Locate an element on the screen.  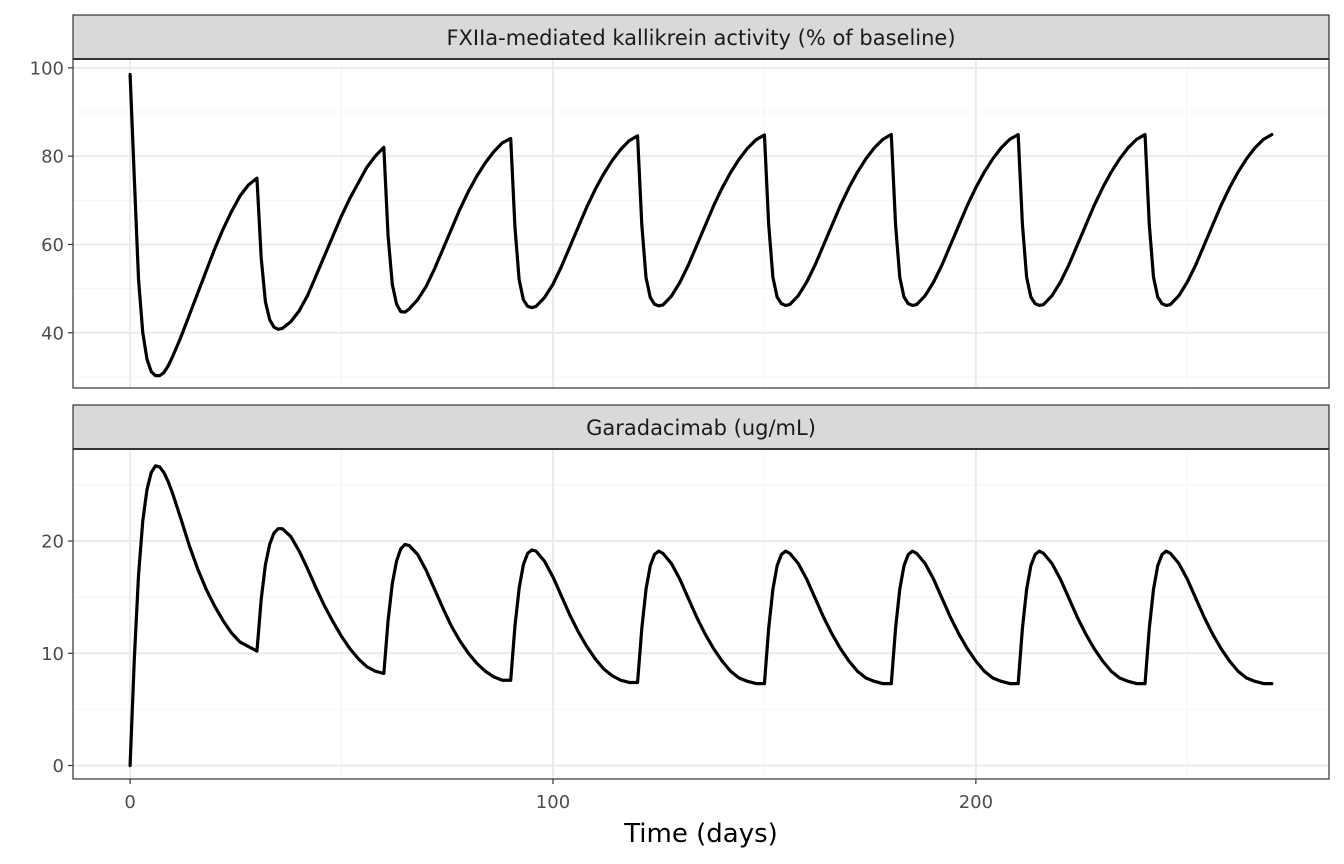
x-axis: 0 100 200 is located at coordinates (558, 796).